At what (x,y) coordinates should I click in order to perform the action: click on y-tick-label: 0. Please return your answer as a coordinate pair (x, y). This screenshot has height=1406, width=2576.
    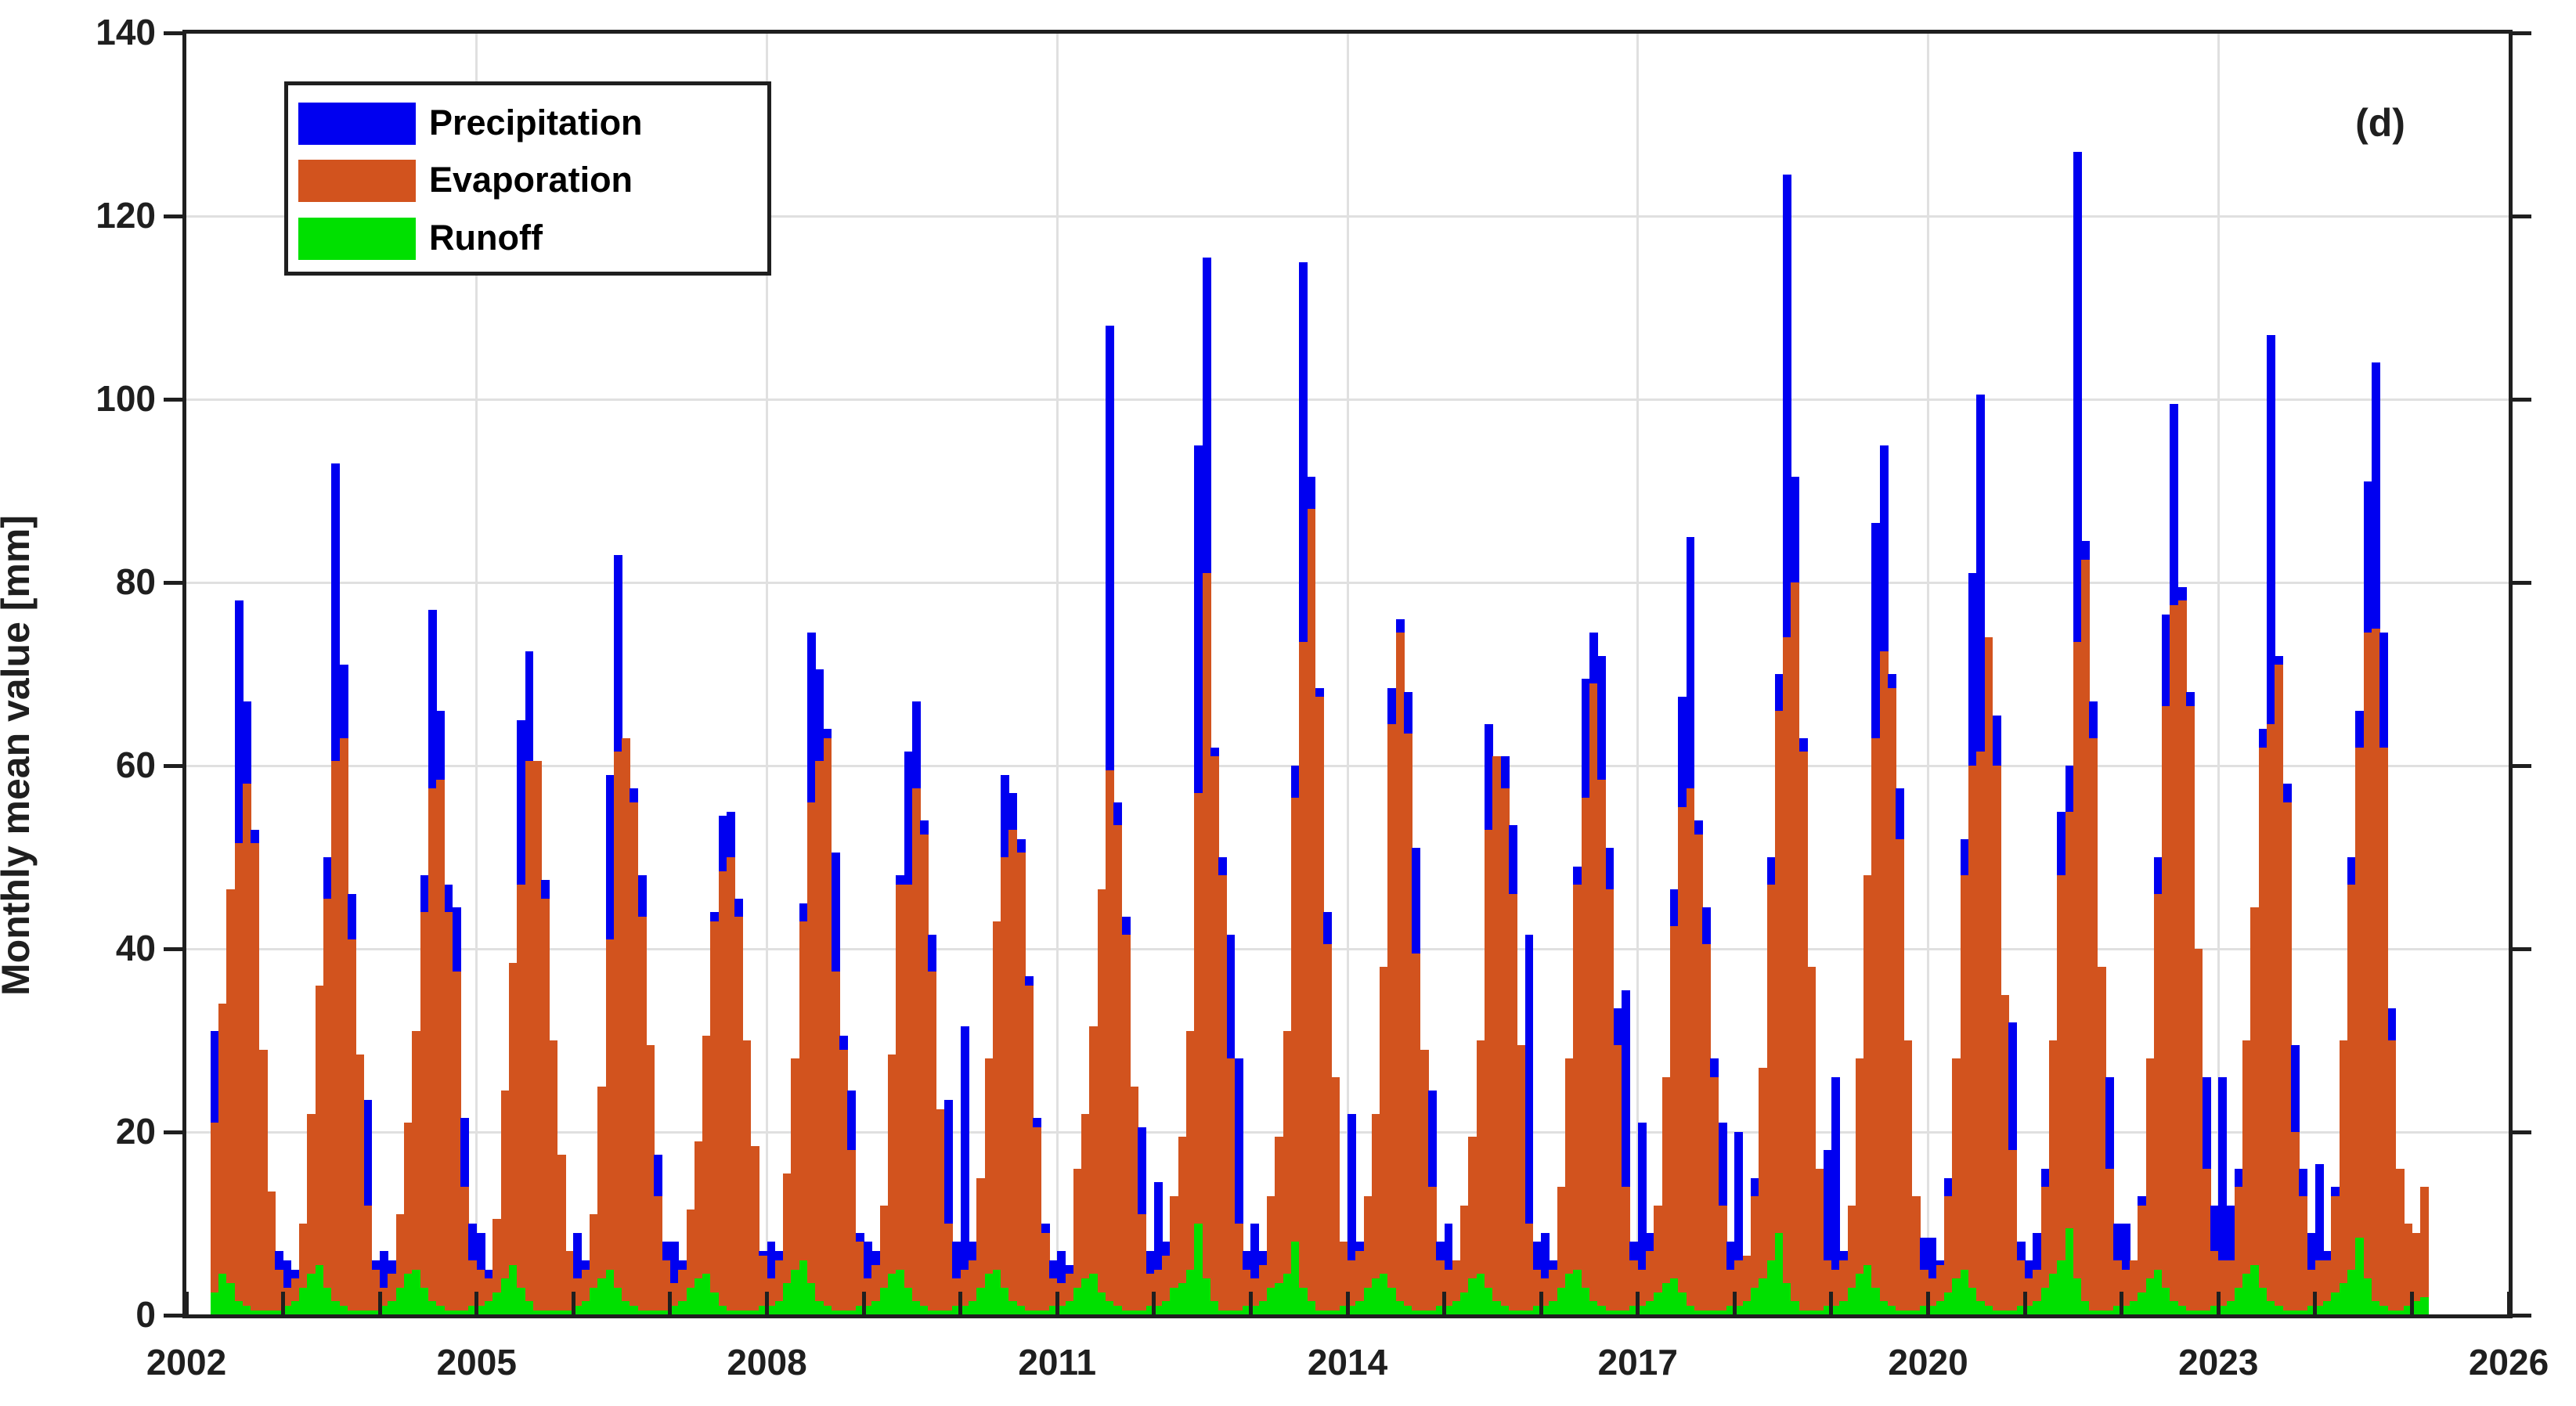
    Looking at the image, I should click on (145, 1314).